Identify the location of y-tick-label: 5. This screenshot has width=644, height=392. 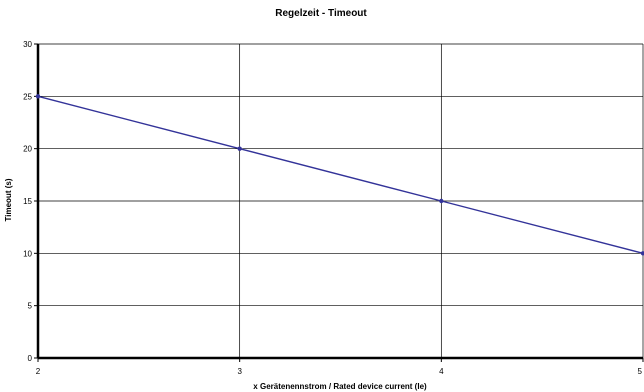
(30, 306).